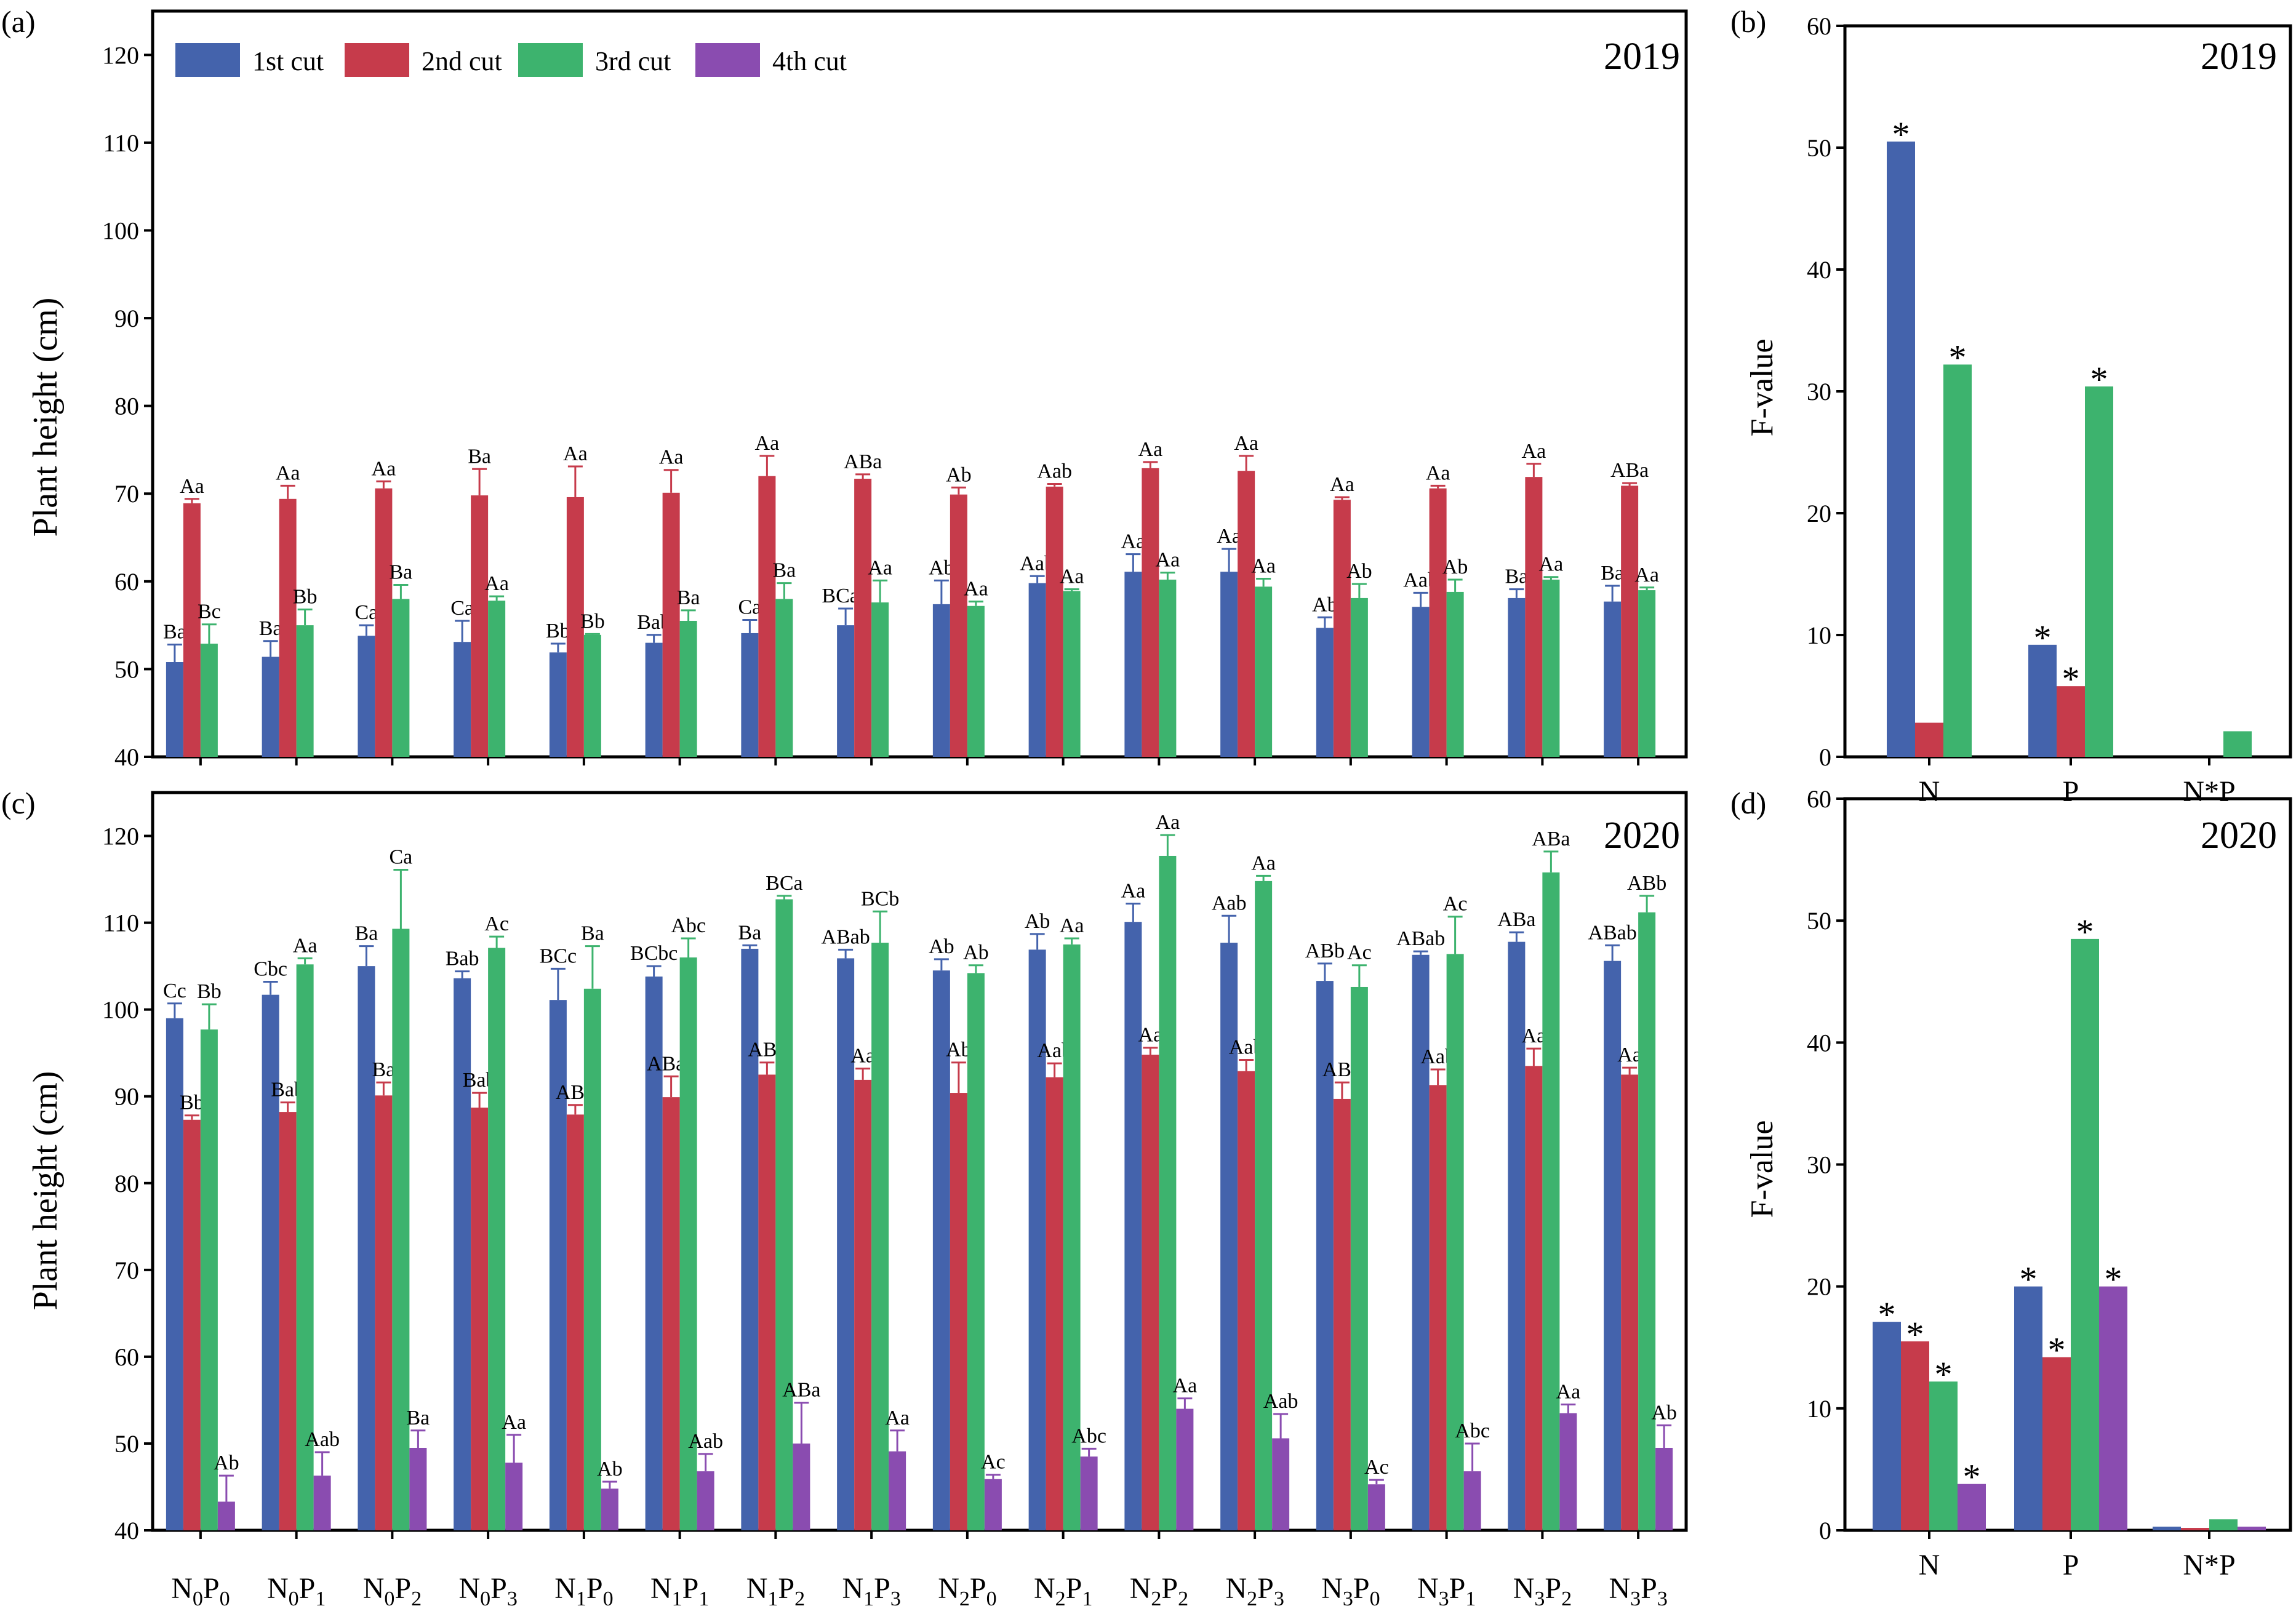 Image resolution: width=2296 pixels, height=1614 pixels. I want to click on significance-letter: Abc, so click(688, 925).